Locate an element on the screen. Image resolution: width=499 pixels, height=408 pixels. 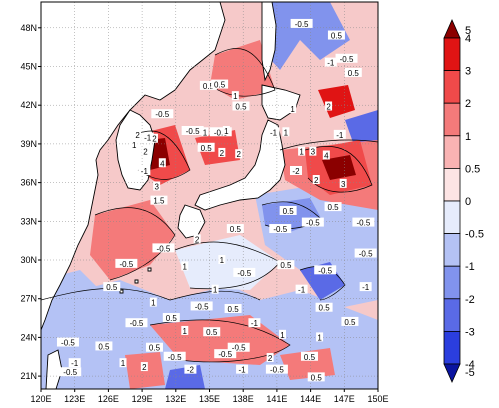
land-ryukyu-islets is located at coordinates (135, 280).